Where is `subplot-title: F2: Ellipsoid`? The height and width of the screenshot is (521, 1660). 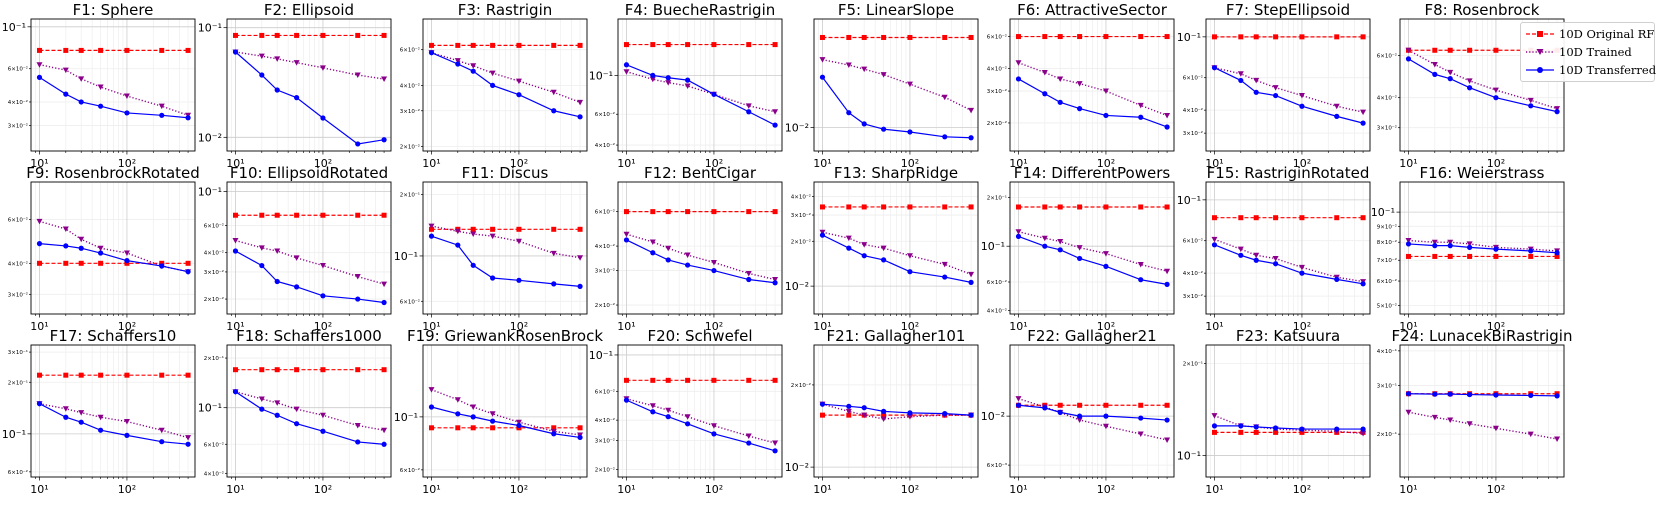
subplot-title: F2: Ellipsoid is located at coordinates (309, 10).